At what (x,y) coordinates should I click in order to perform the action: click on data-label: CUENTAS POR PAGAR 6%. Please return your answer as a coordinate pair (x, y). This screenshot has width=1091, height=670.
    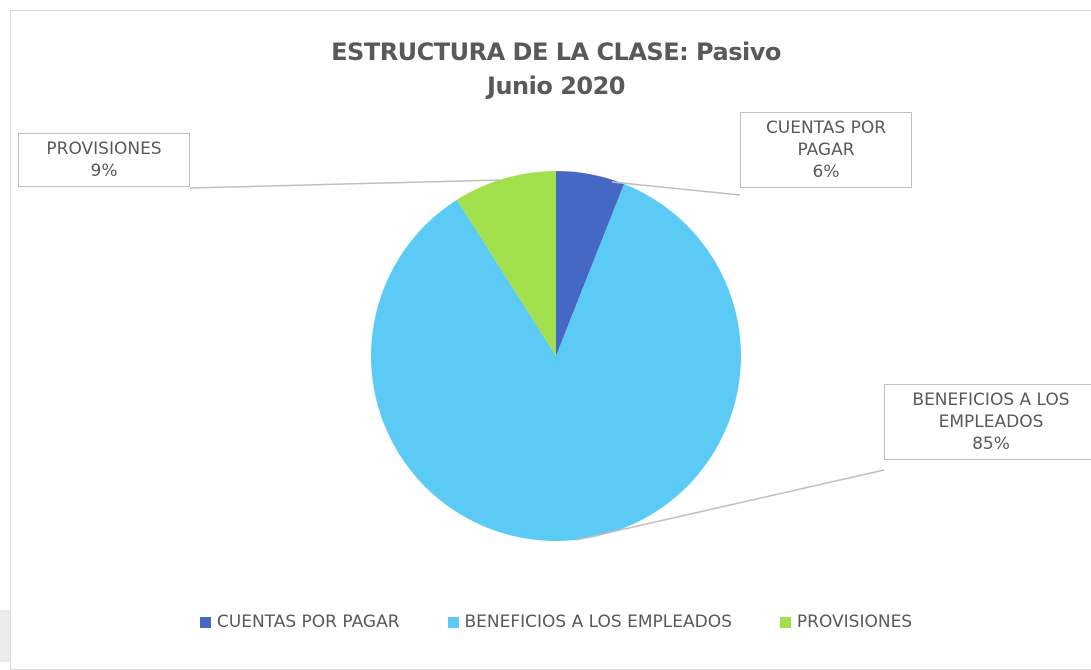
    Looking at the image, I should click on (826, 150).